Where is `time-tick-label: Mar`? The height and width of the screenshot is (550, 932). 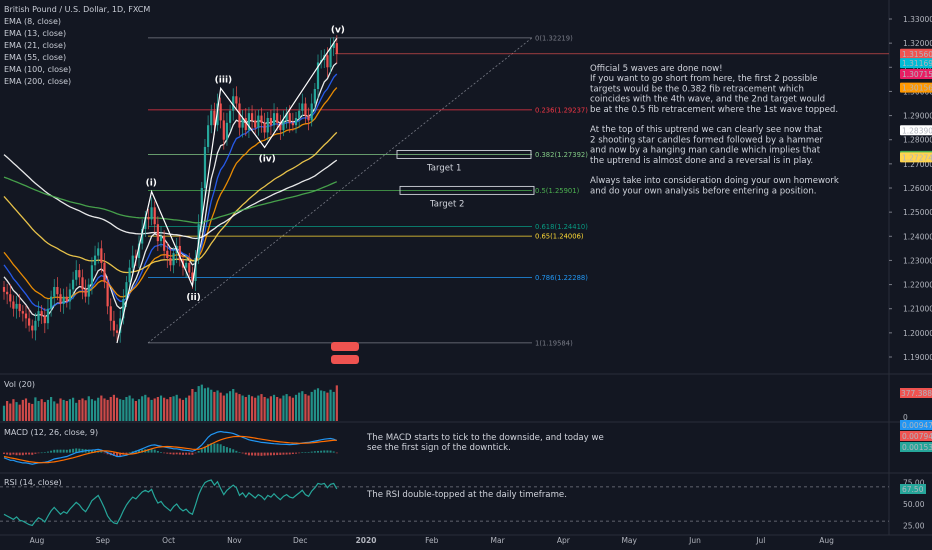
time-tick-label: Mar is located at coordinates (498, 540).